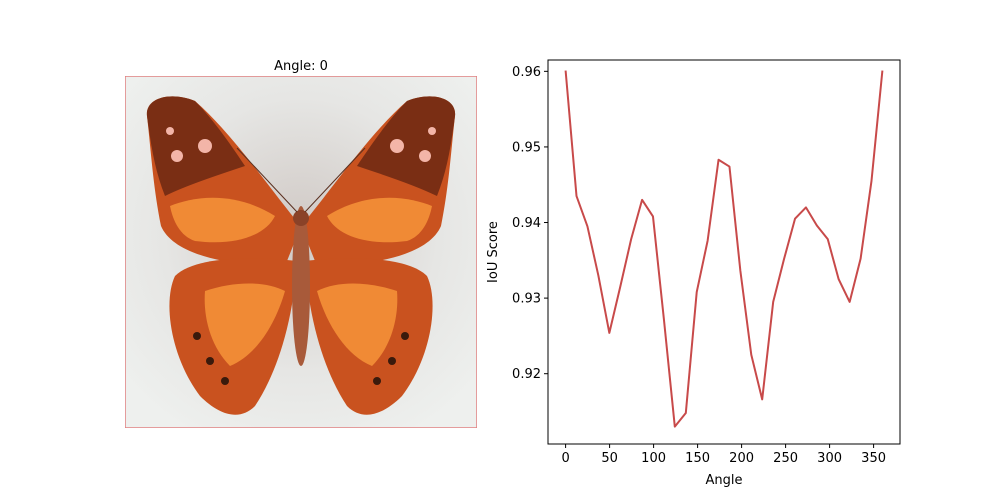  Describe the element at coordinates (653, 458) in the screenshot. I see `x-tick-label: 100` at that location.